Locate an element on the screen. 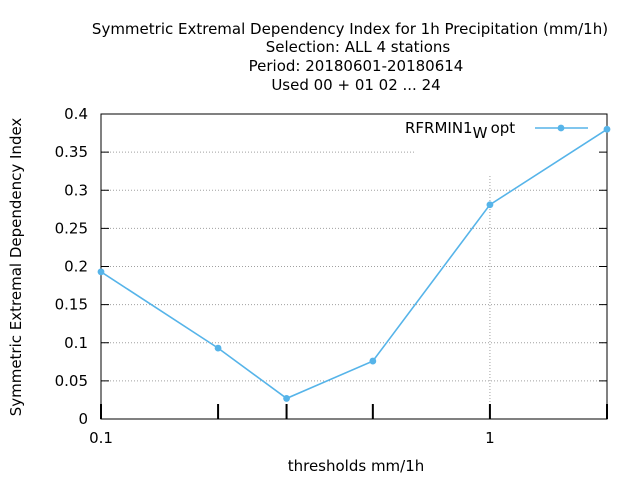 The width and height of the screenshot is (640, 480). y-tick-label: 0.4 is located at coordinates (76, 114).